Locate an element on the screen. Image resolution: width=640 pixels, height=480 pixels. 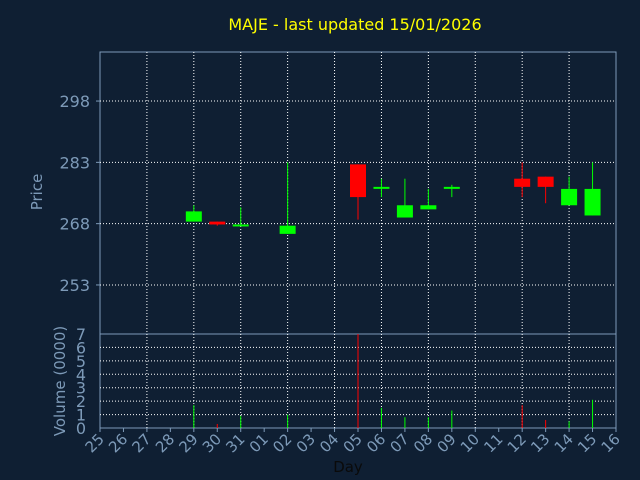
x-tick-label: 08 is located at coordinates (423, 443).